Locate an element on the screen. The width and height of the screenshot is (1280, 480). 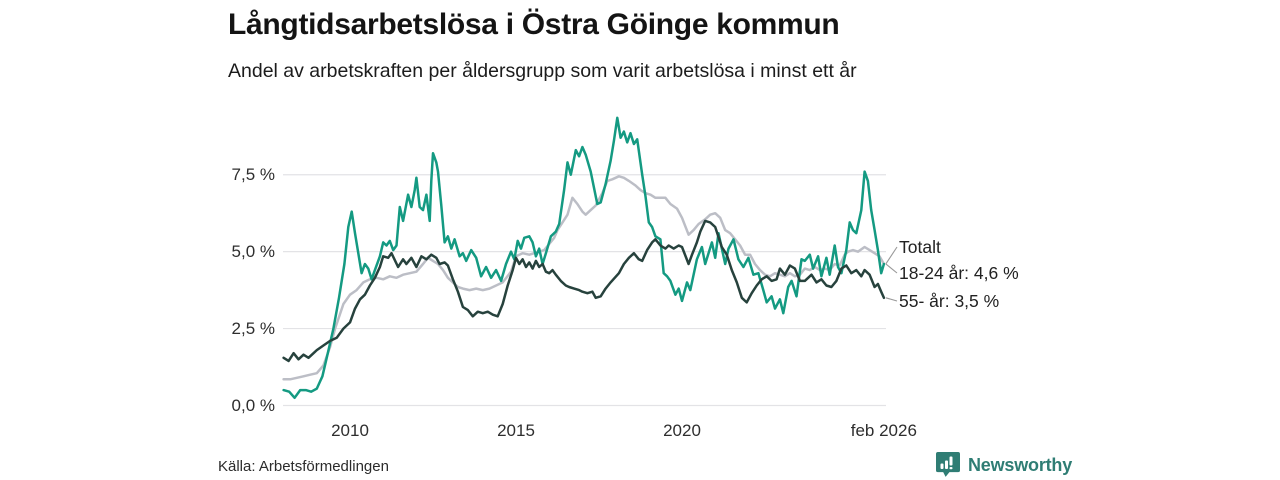
y-axis-tick-7.5: 7,5 % is located at coordinates (253, 174).